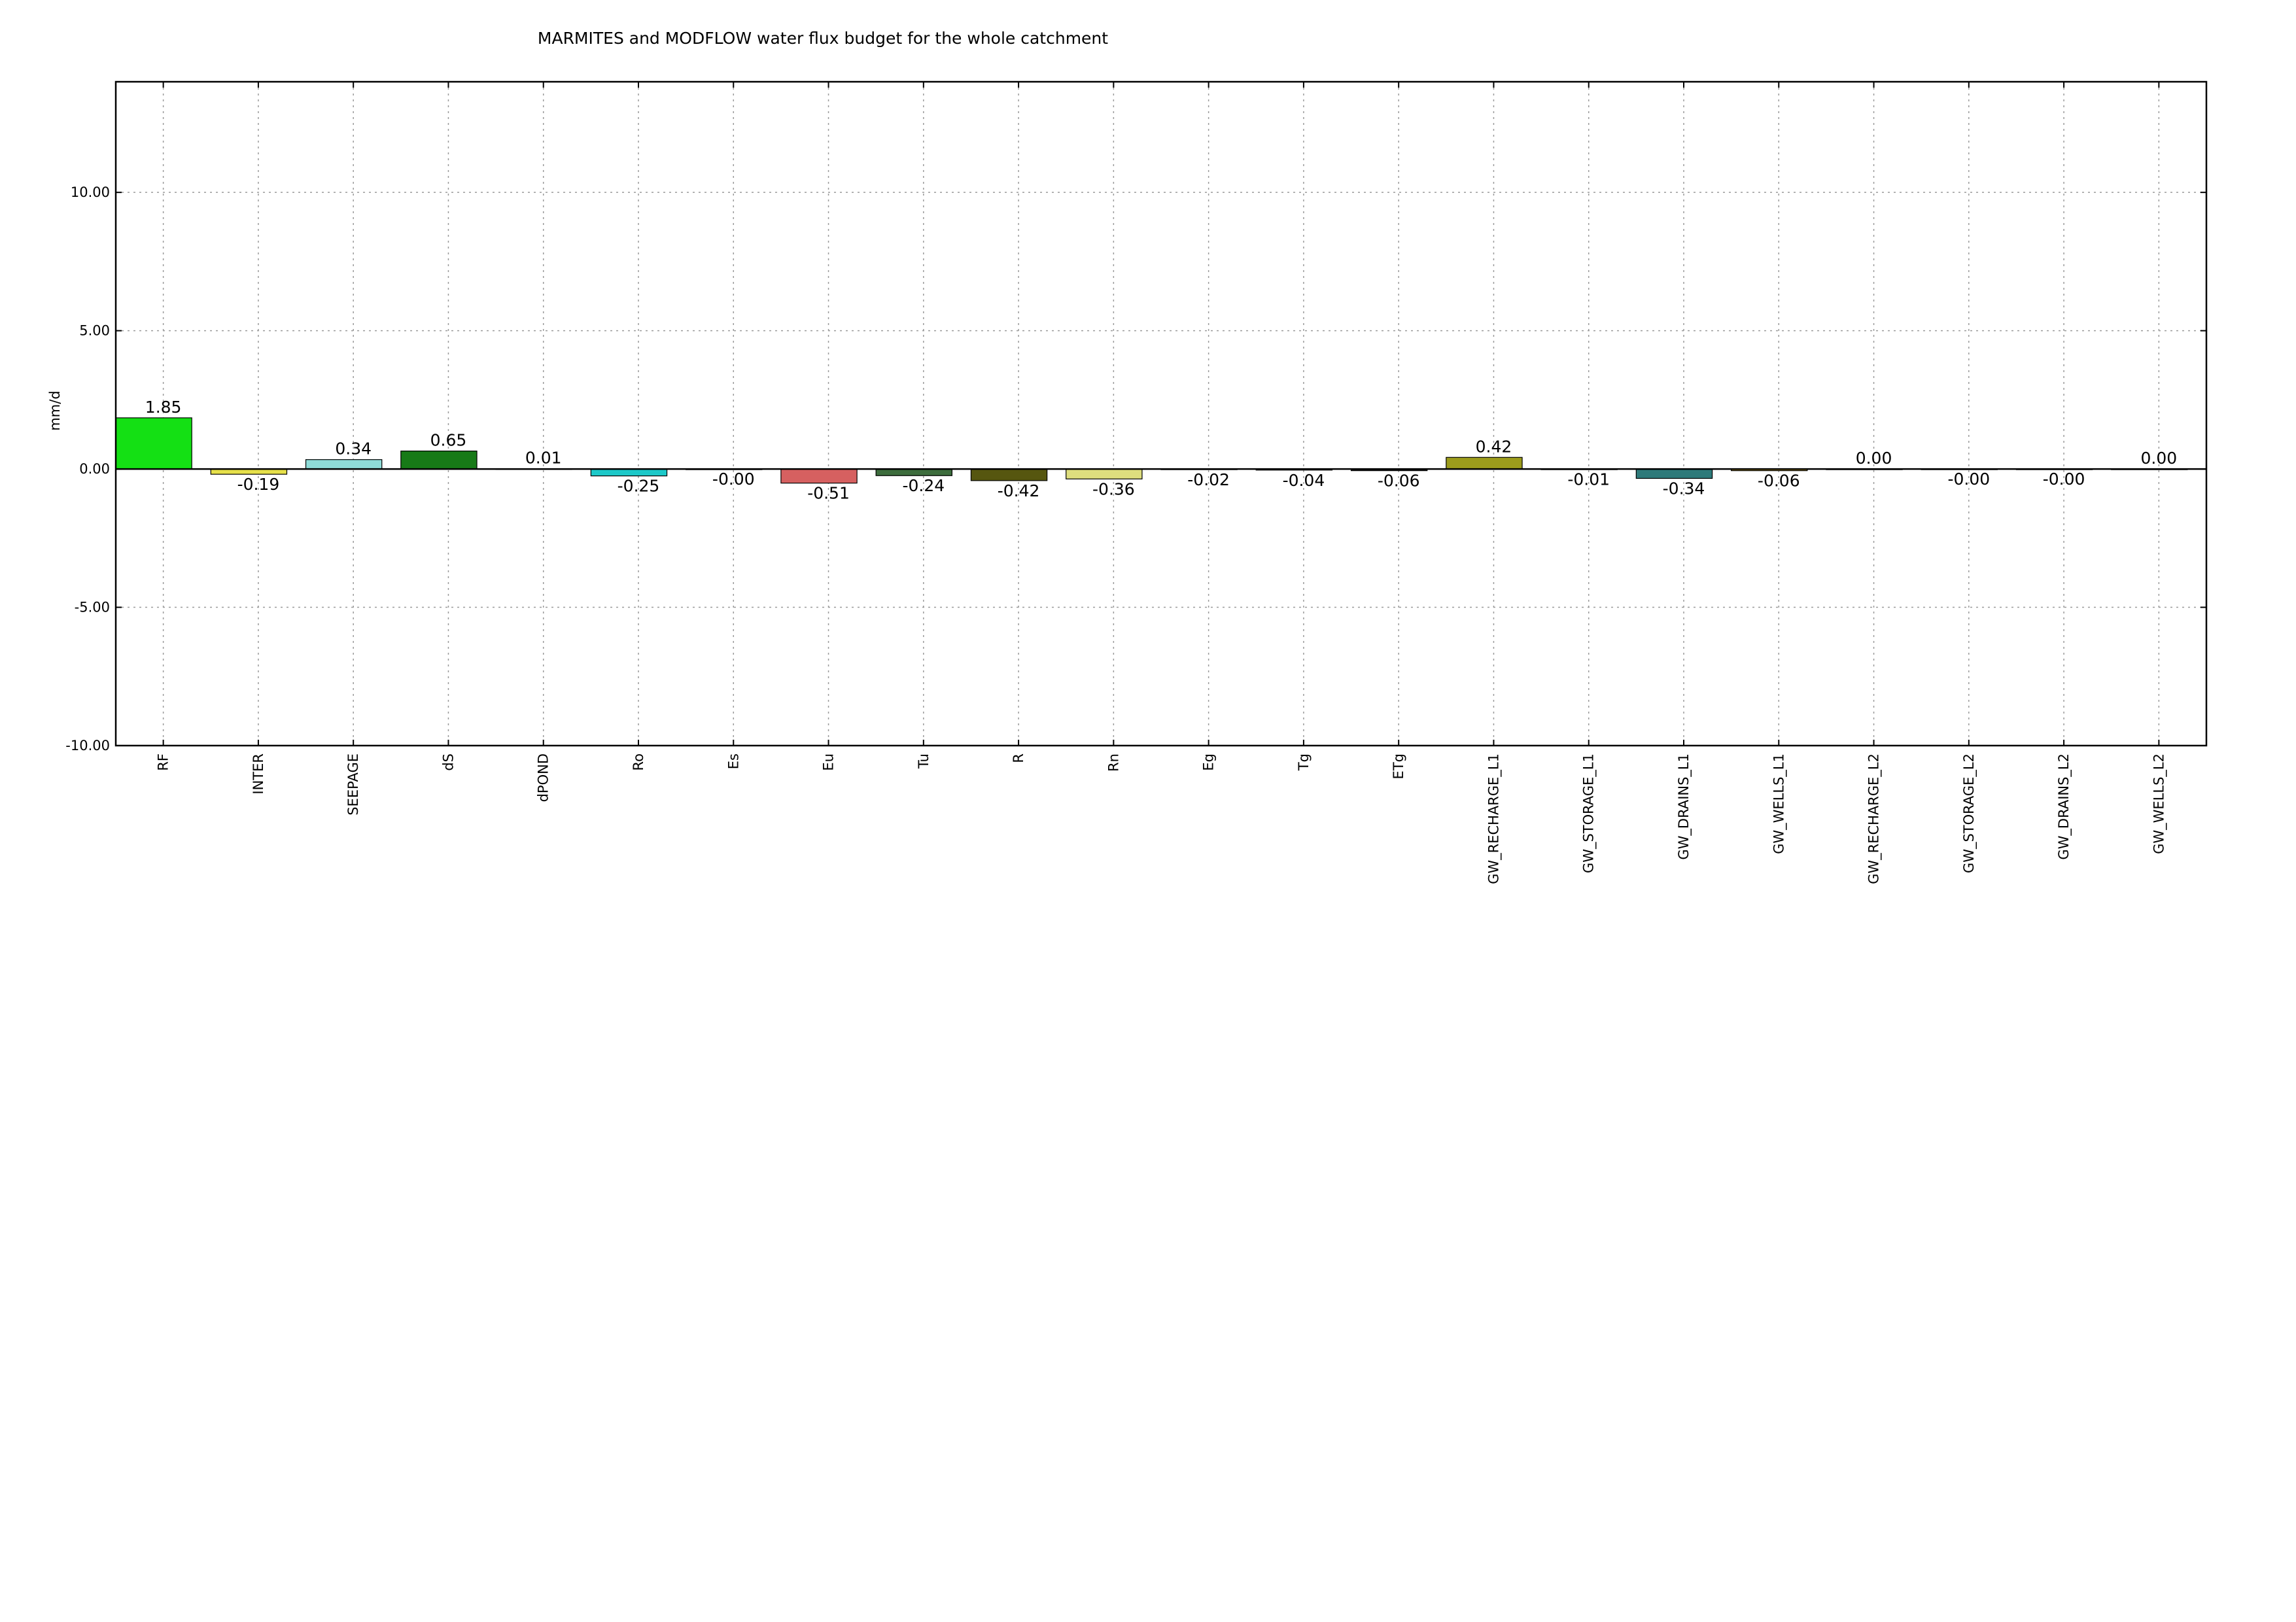 Image resolution: width=2296 pixels, height=1622 pixels. Describe the element at coordinates (153, 443) in the screenshot. I see `bar-rf` at that location.